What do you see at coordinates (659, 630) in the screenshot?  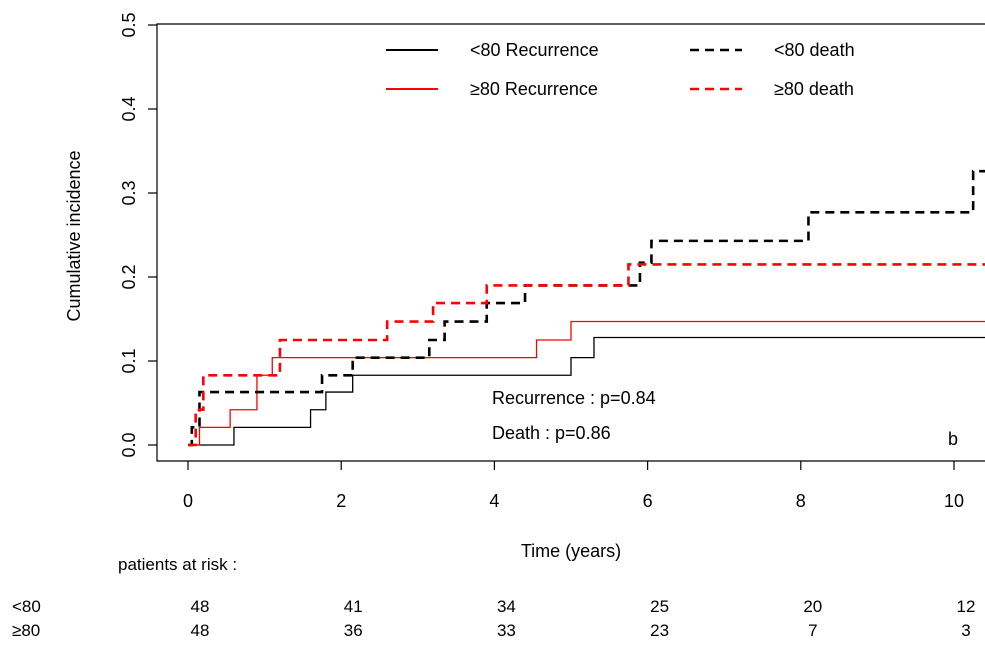 I see `risk-count: 23` at bounding box center [659, 630].